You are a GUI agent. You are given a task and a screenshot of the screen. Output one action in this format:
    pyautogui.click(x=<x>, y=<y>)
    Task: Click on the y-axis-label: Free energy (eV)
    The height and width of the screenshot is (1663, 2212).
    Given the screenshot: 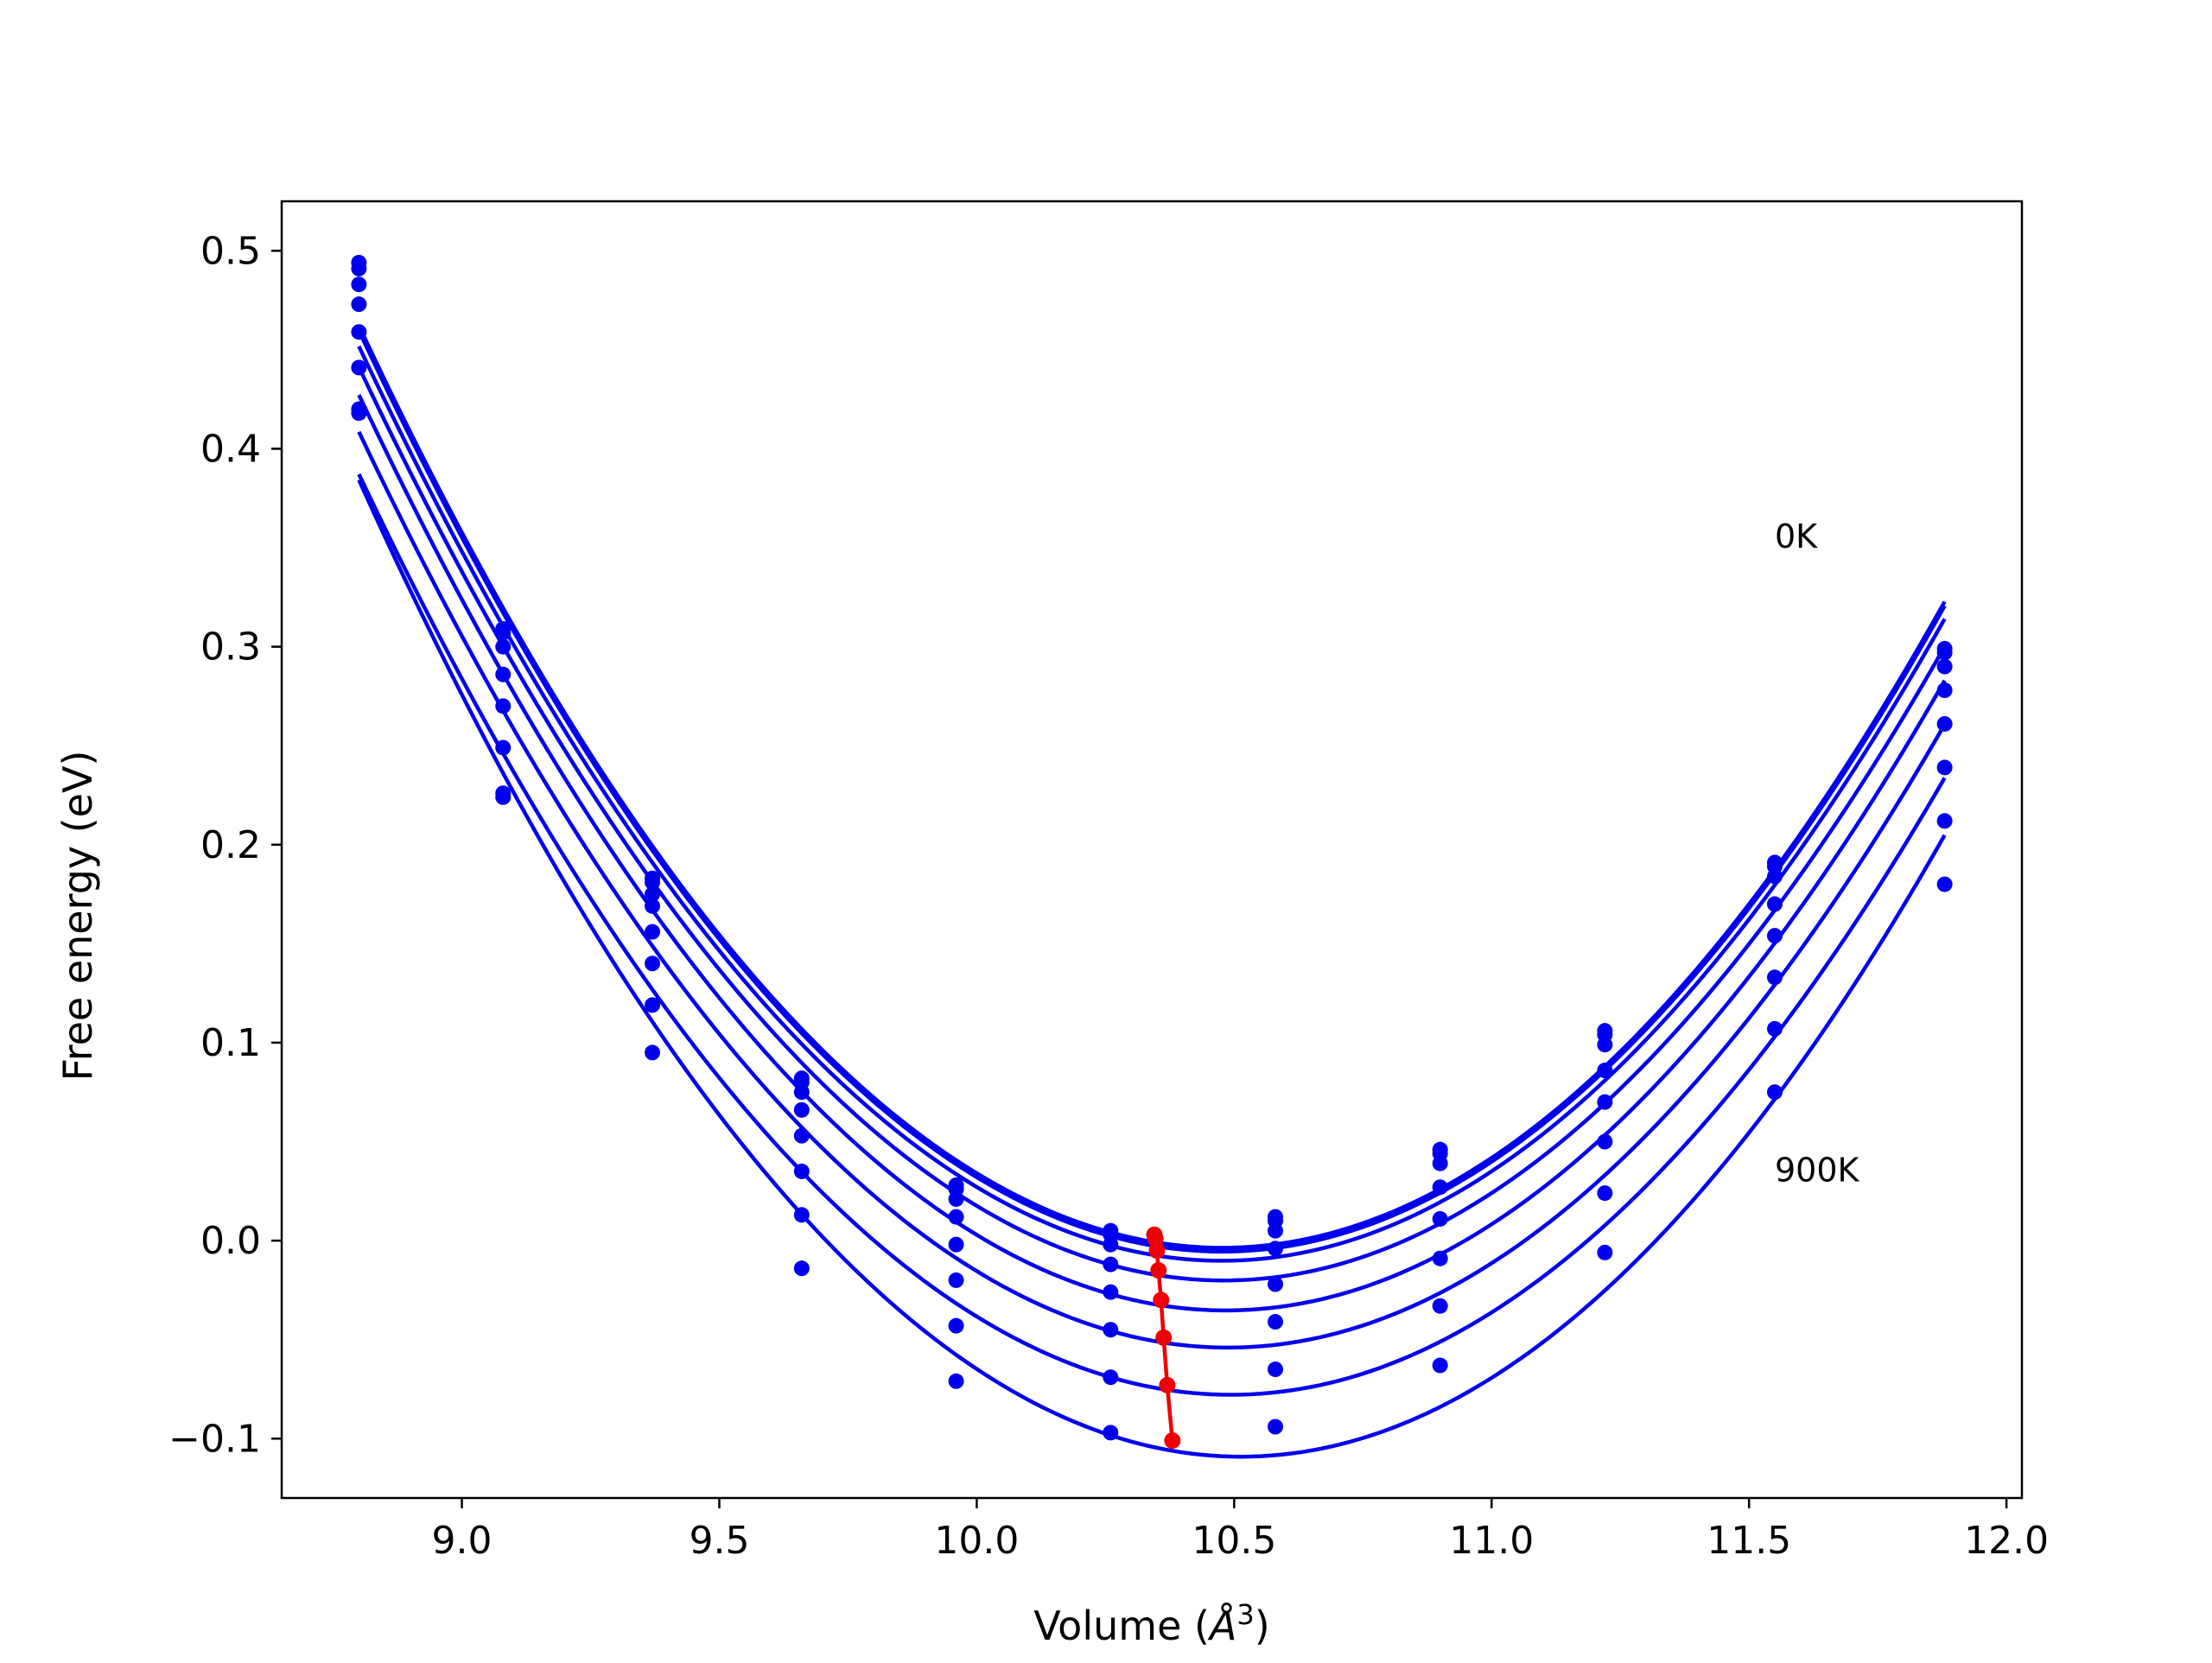 What is the action you would take?
    pyautogui.click(x=77, y=916)
    